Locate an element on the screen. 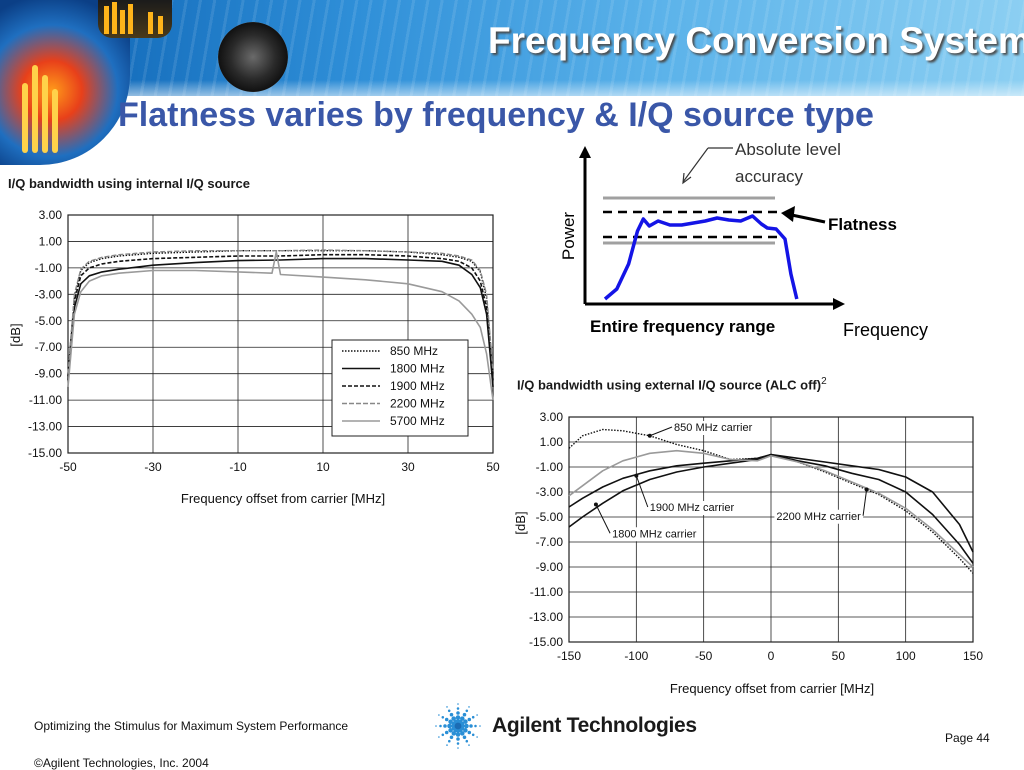 Image resolution: width=1024 pixels, height=770 pixels. chart1-legend: 850 MHz 1800 MHz 1900 MHz 2200 MHz 5700 MHz is located at coordinates (400, 388).